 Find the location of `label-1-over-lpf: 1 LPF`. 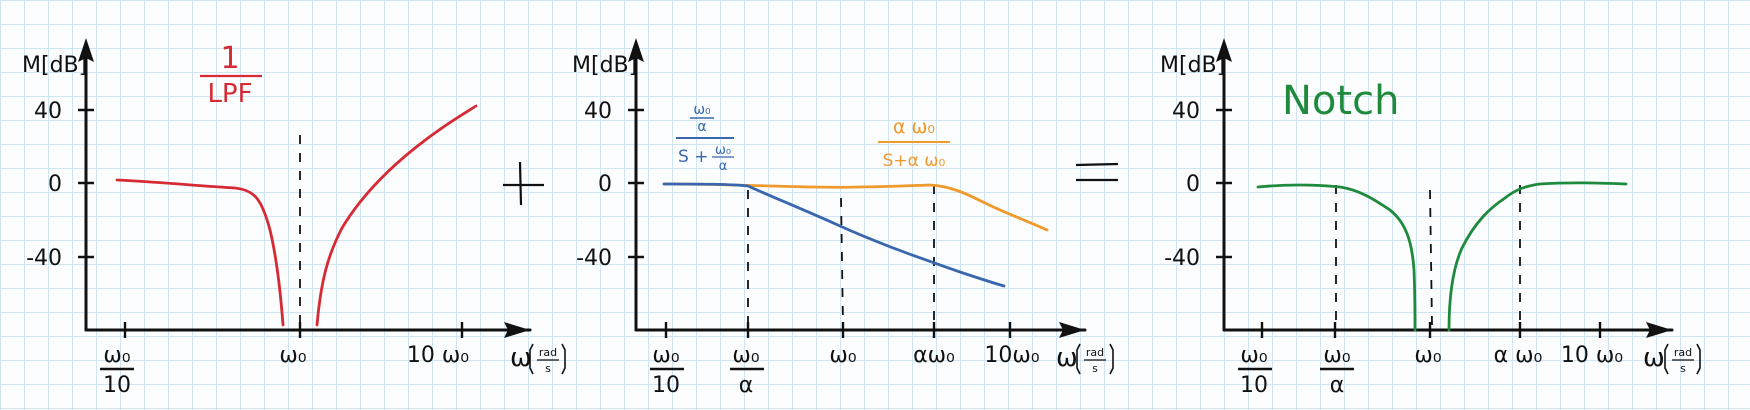

label-1-over-lpf: 1 LPF is located at coordinates (231, 75).